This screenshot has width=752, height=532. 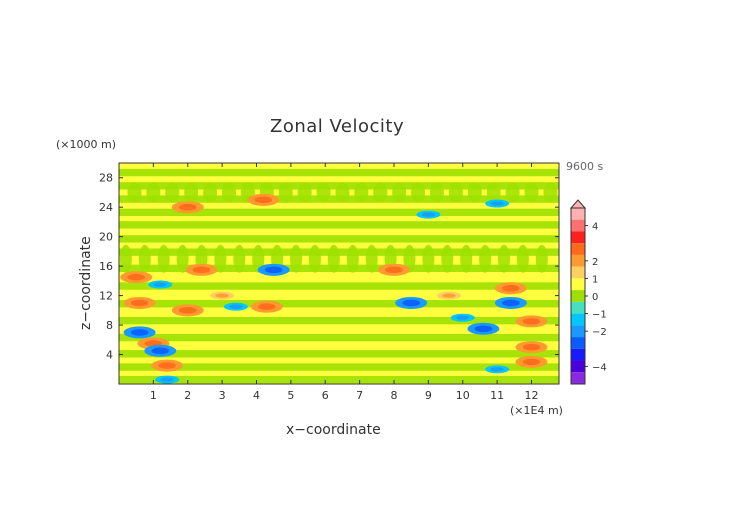 I want to click on y-tick-label: 24, so click(x=106, y=207).